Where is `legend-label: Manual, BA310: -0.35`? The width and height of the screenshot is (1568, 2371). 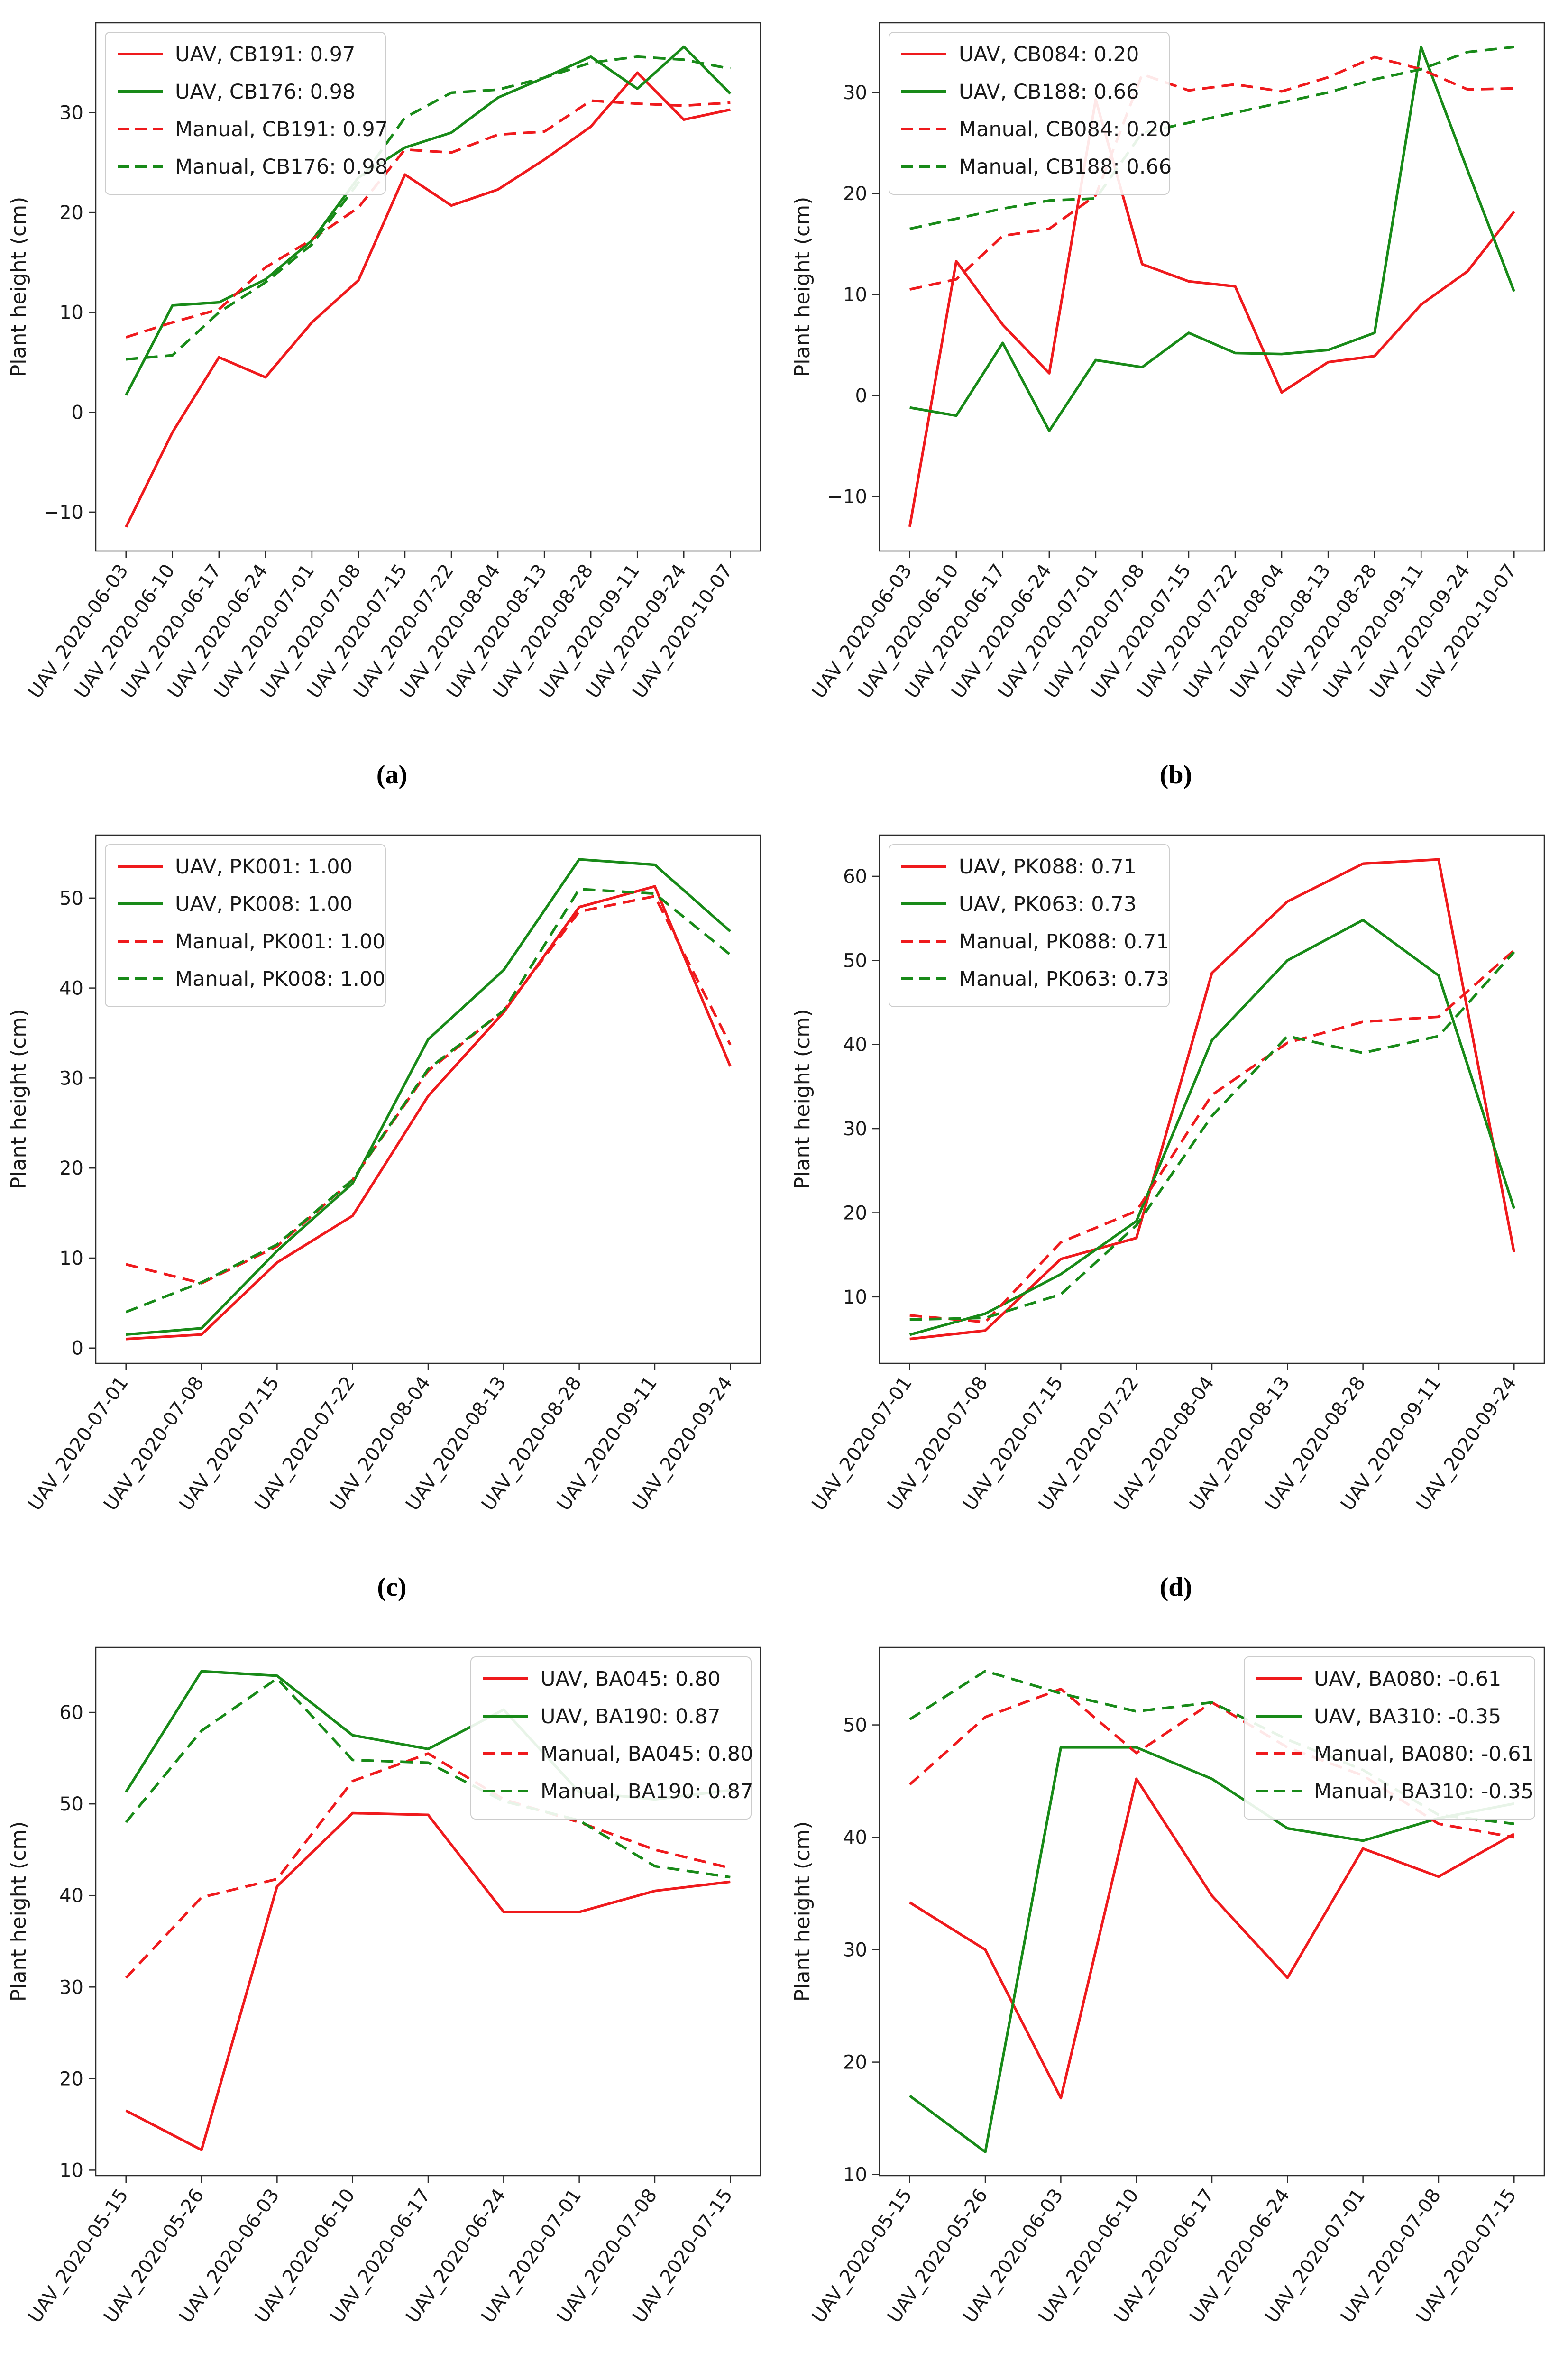
legend-label: Manual, BA310: -0.35 is located at coordinates (1424, 1791).